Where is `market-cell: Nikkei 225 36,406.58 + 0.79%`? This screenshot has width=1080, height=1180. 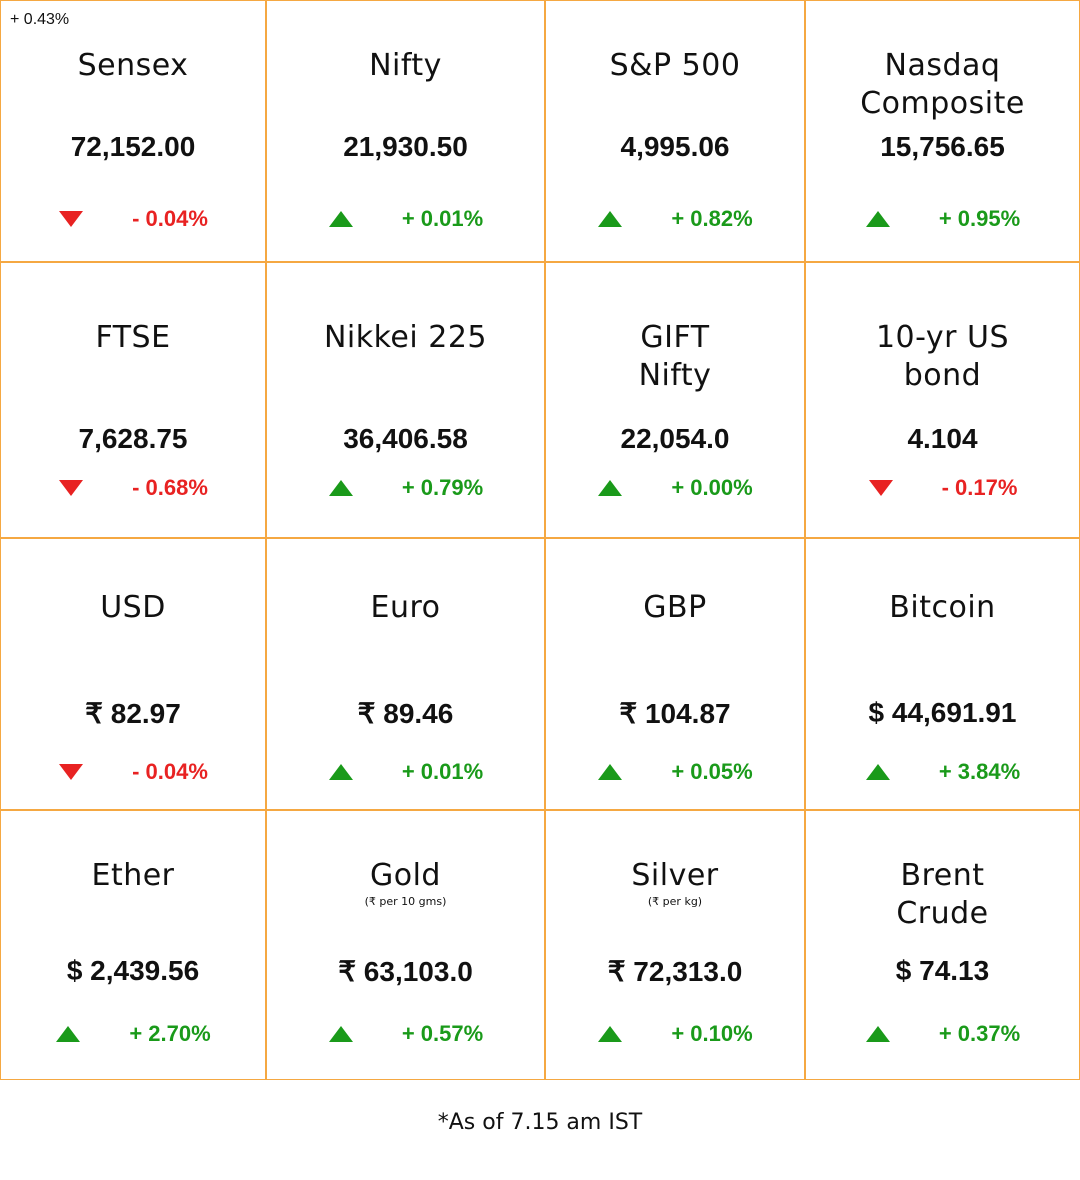
market-cell: Nikkei 225 36,406.58 + 0.79% is located at coordinates (405, 400).